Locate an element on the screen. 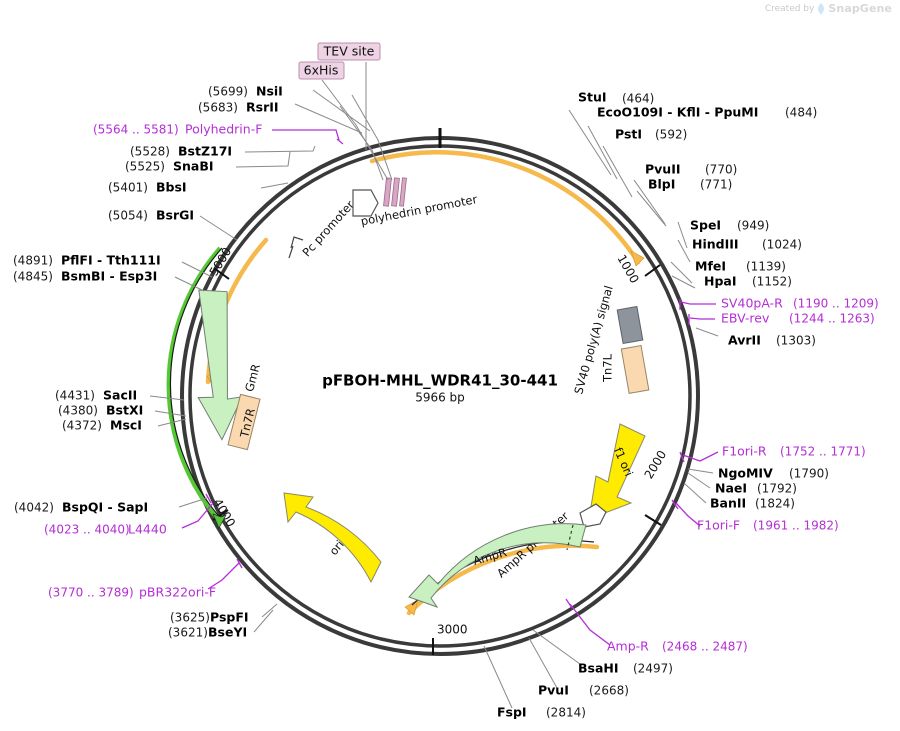 This screenshot has height=731, width=900. site-bsmbi-esp3i: (4845) BsmBI - Esp3I is located at coordinates (109, 280).